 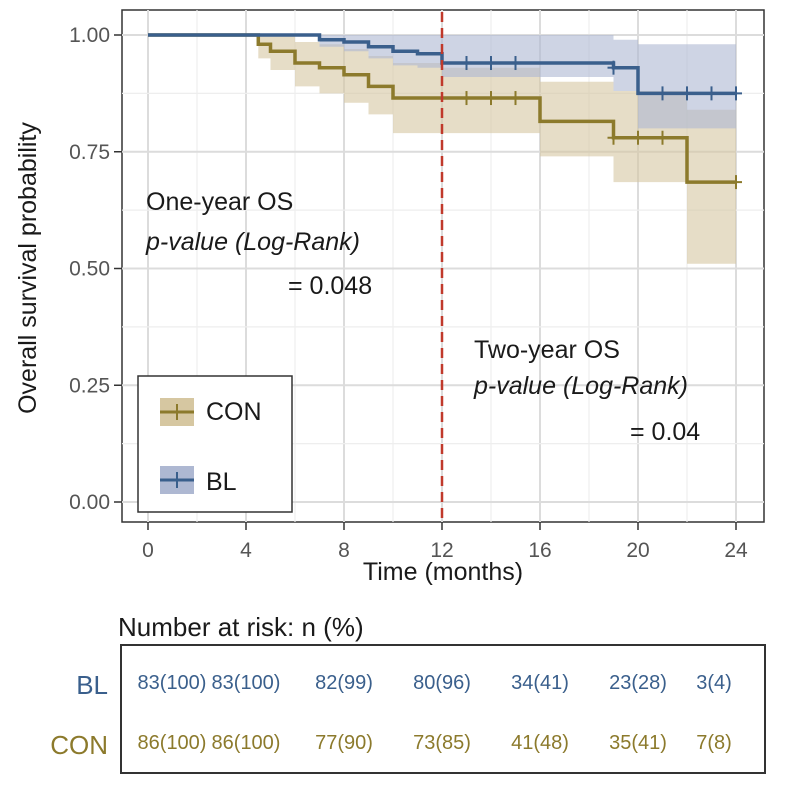 I want to click on x-tick-label: 0, so click(x=148, y=550).